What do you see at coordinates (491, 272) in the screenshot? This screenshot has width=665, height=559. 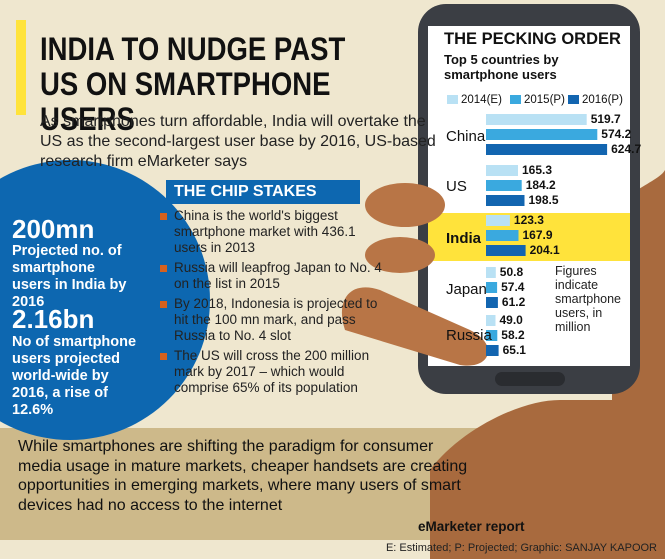 I see `bar-japan-2014e` at bounding box center [491, 272].